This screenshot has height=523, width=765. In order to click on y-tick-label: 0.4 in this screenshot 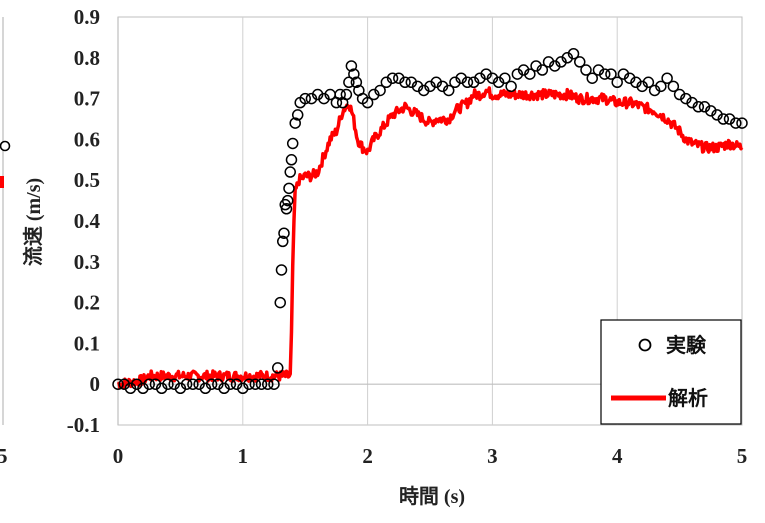, I will do `click(87, 221)`.